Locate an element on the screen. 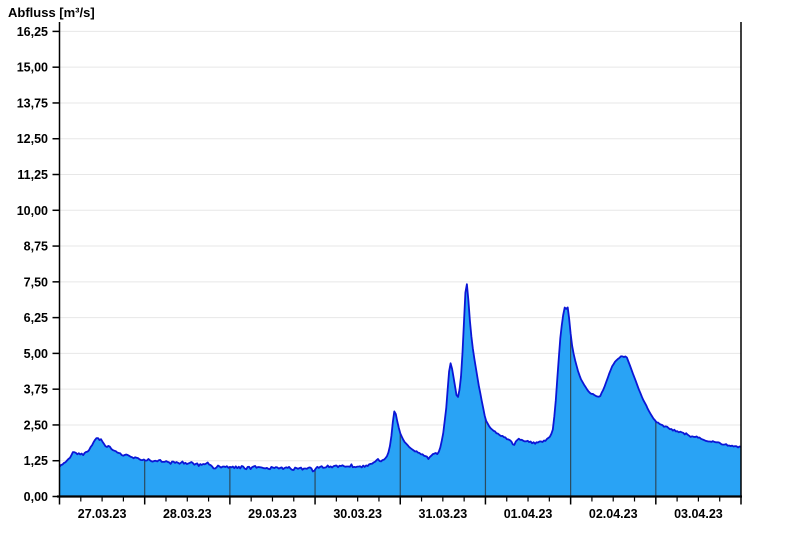  x-tick-label: 30.03.23 is located at coordinates (357, 514).